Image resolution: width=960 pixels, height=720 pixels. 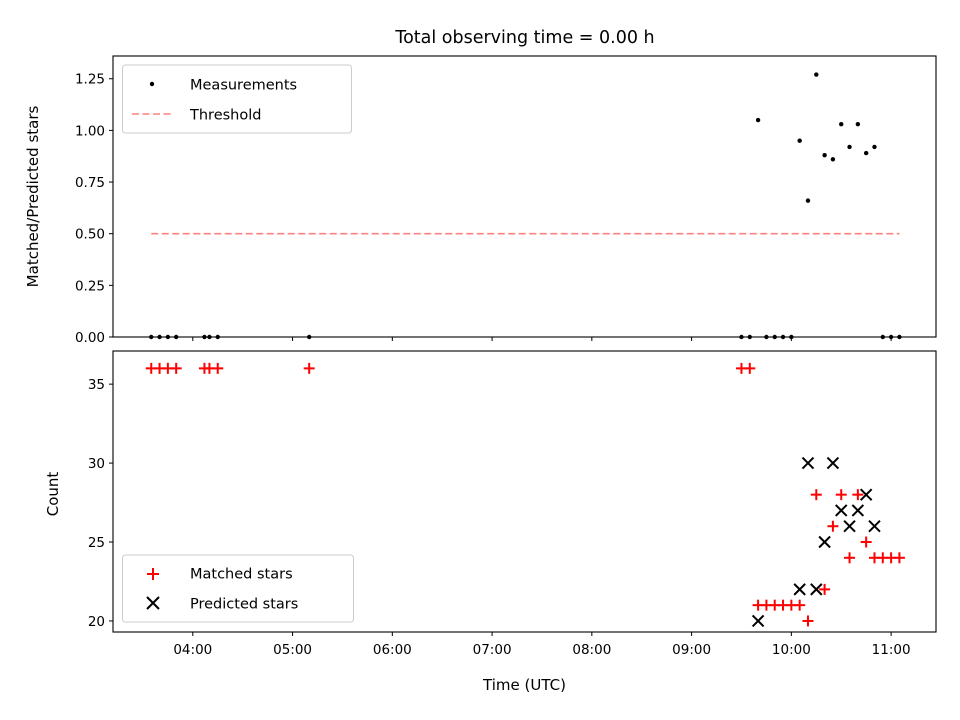 What do you see at coordinates (691, 650) in the screenshot?
I see `x-tick-label: 09:00` at bounding box center [691, 650].